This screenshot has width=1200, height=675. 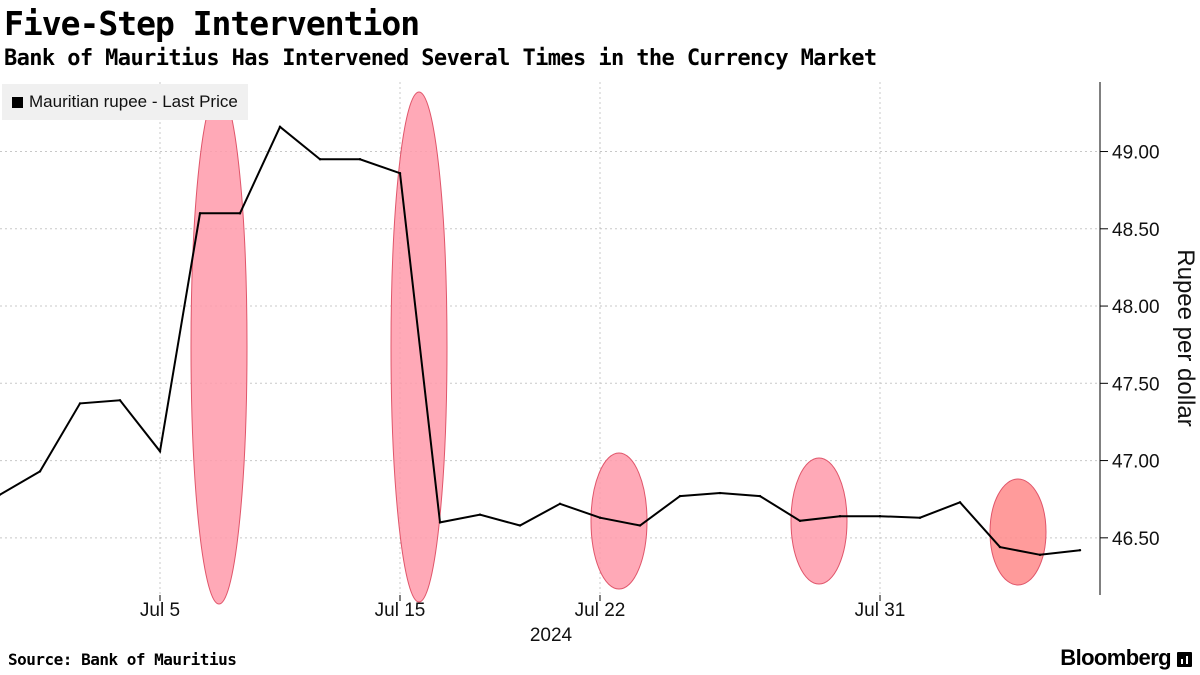 What do you see at coordinates (1185, 337) in the screenshot?
I see `y-axis-label: Rupee per dollar` at bounding box center [1185, 337].